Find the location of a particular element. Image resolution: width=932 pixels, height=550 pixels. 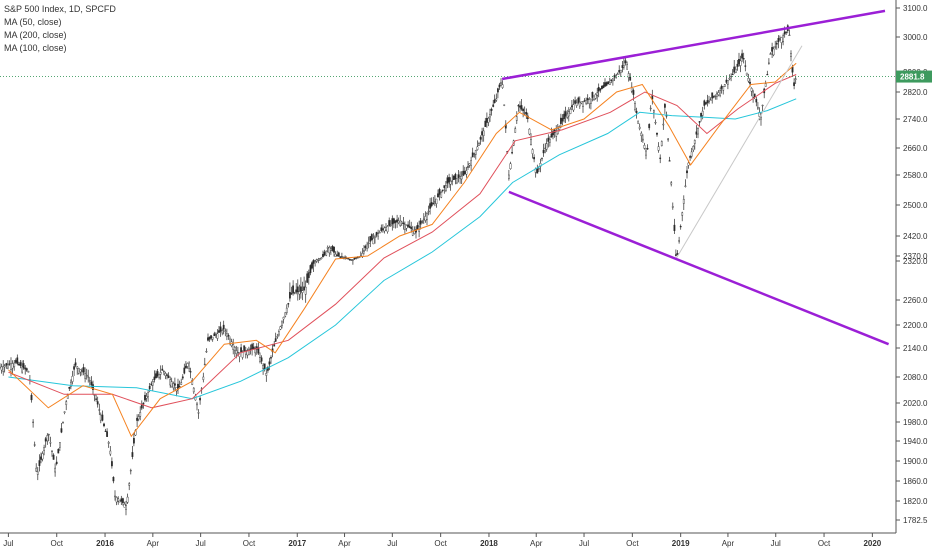

y-tick-label: 2420.0 is located at coordinates (915, 236).